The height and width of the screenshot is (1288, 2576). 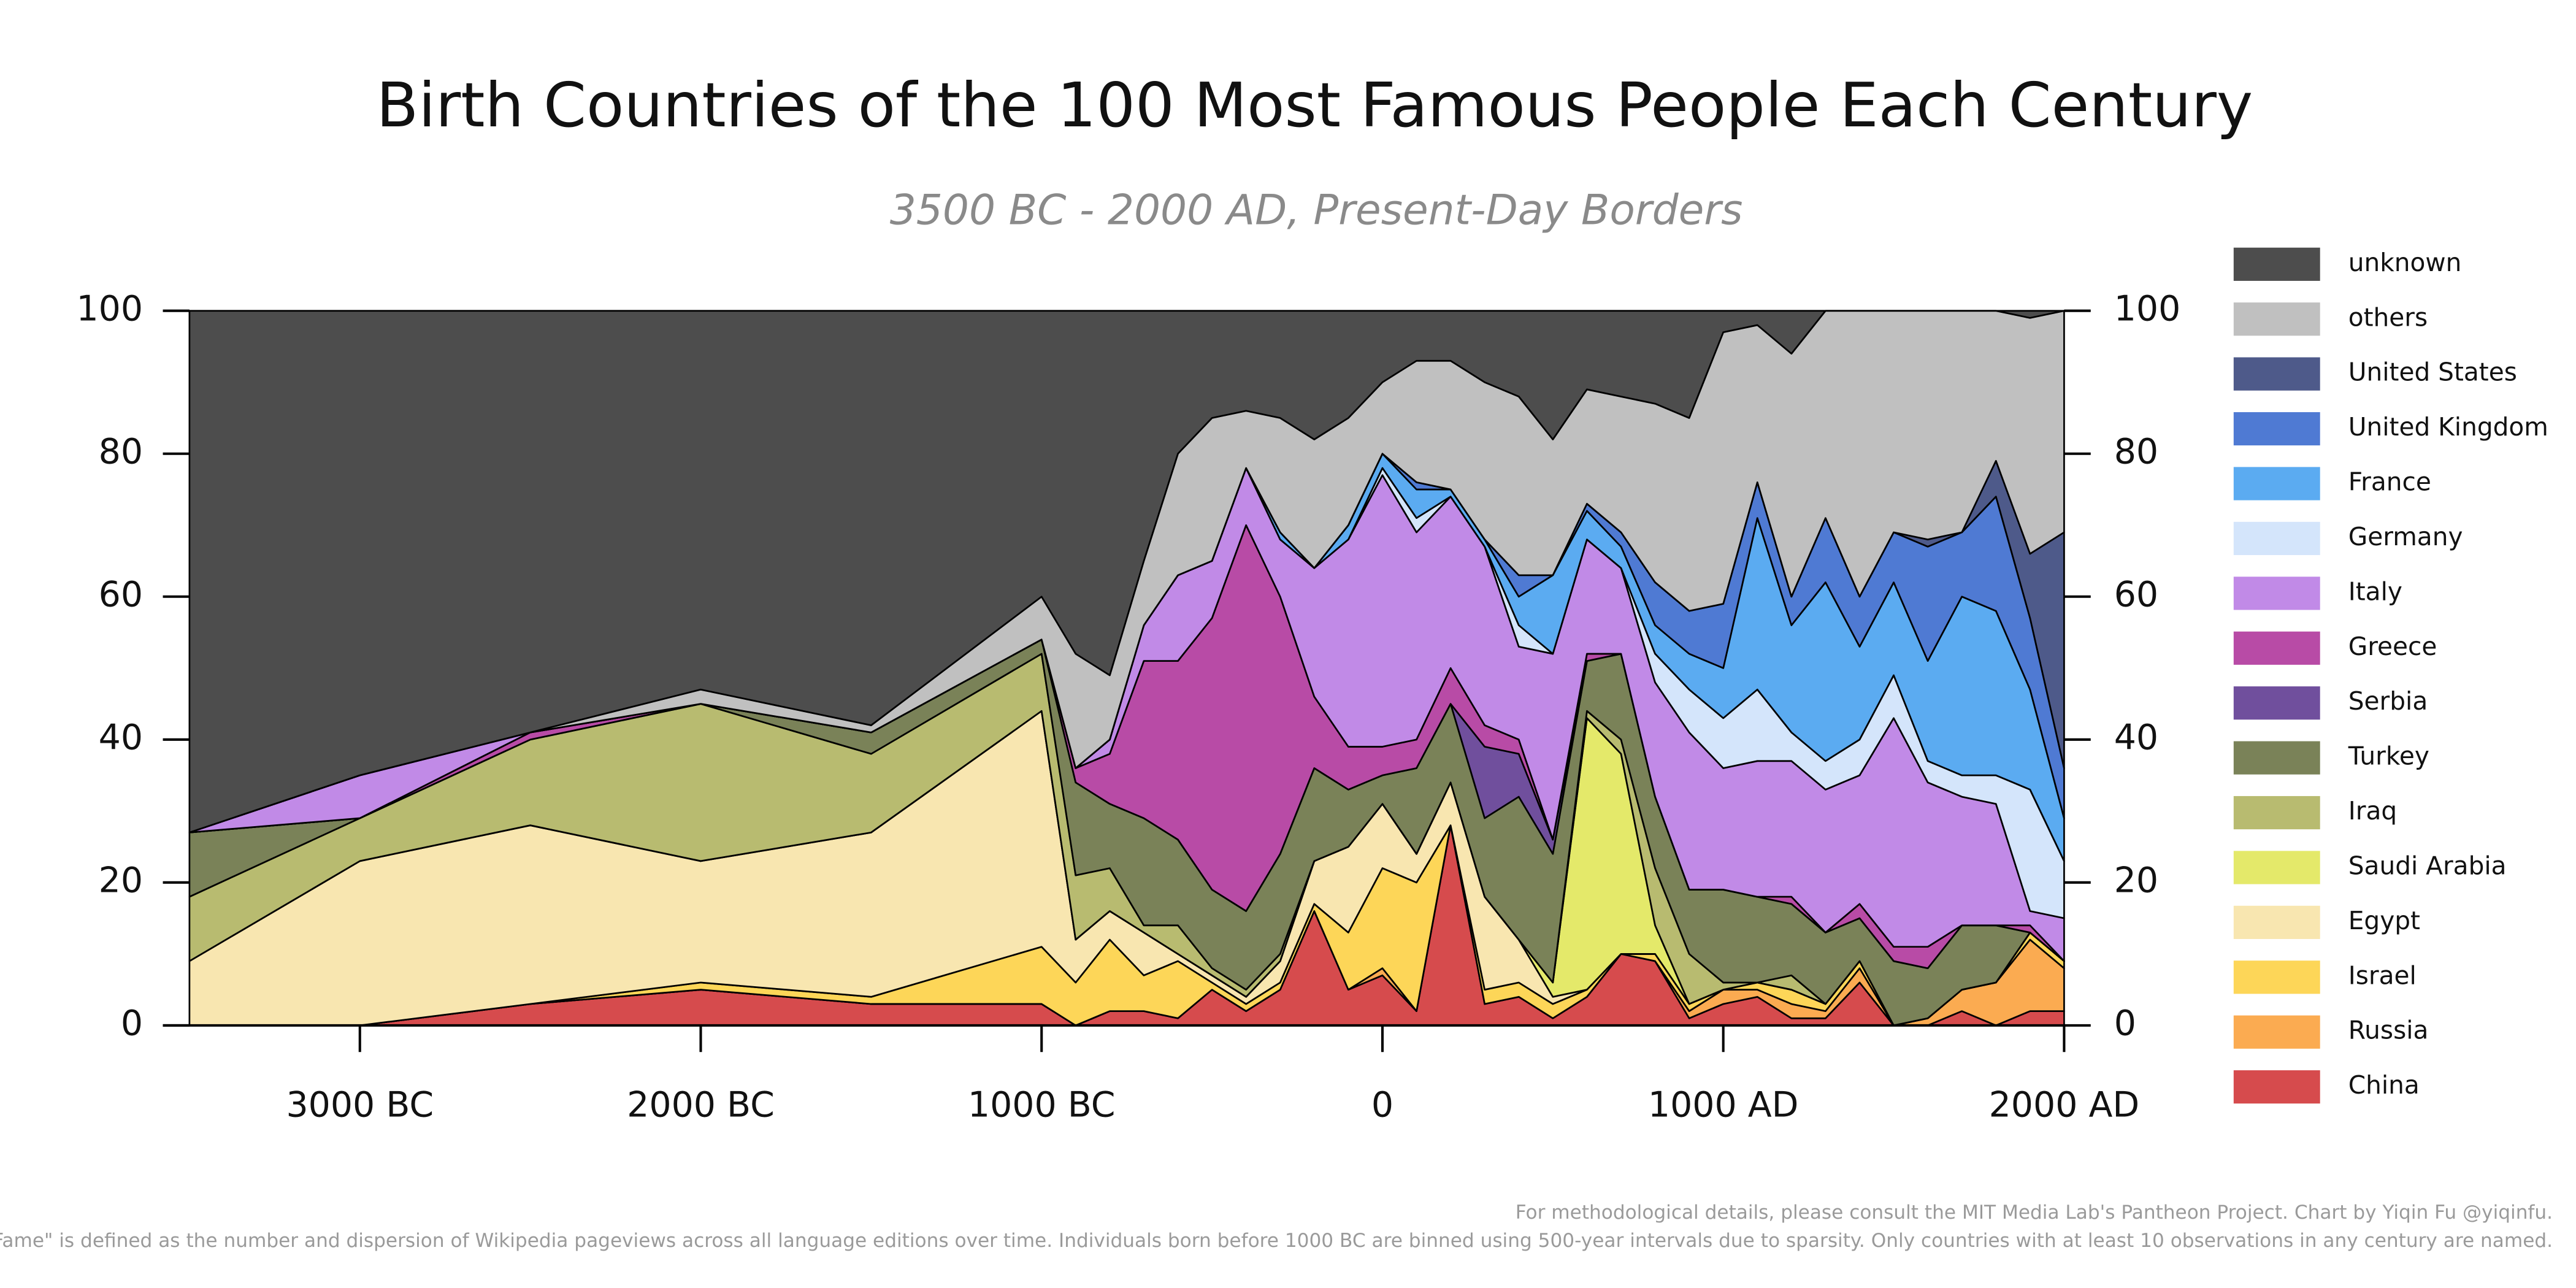 I want to click on x-tick-label: 3000 BC, so click(x=360, y=1104).